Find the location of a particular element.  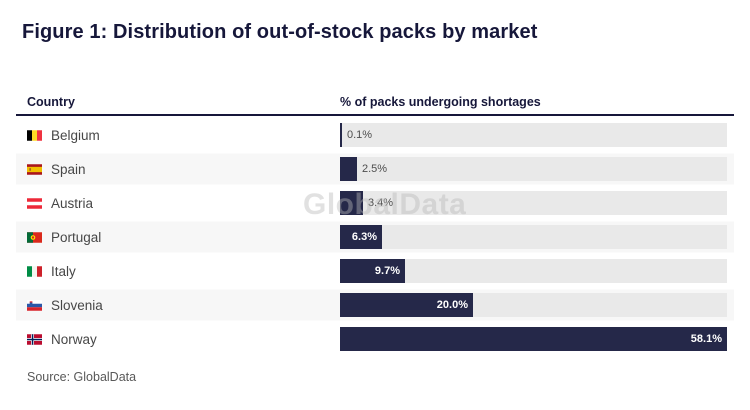

value-label: 0.1% is located at coordinates (360, 135).